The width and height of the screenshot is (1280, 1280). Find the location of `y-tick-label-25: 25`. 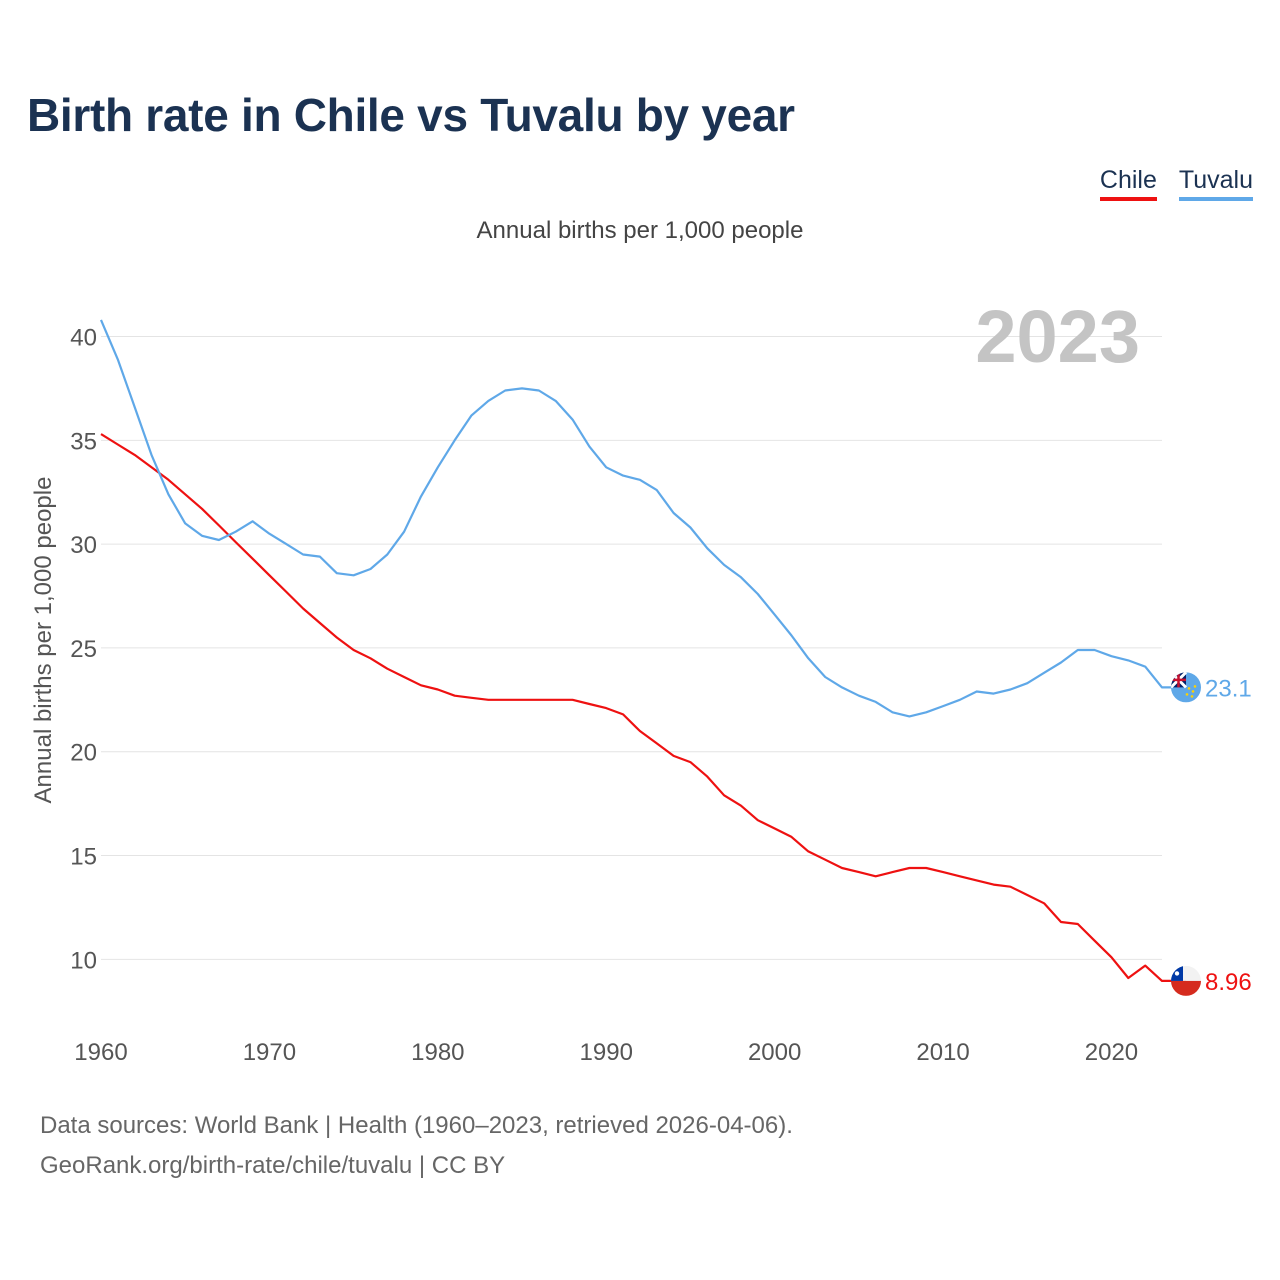

y-tick-label-25: 25 is located at coordinates (83, 649).